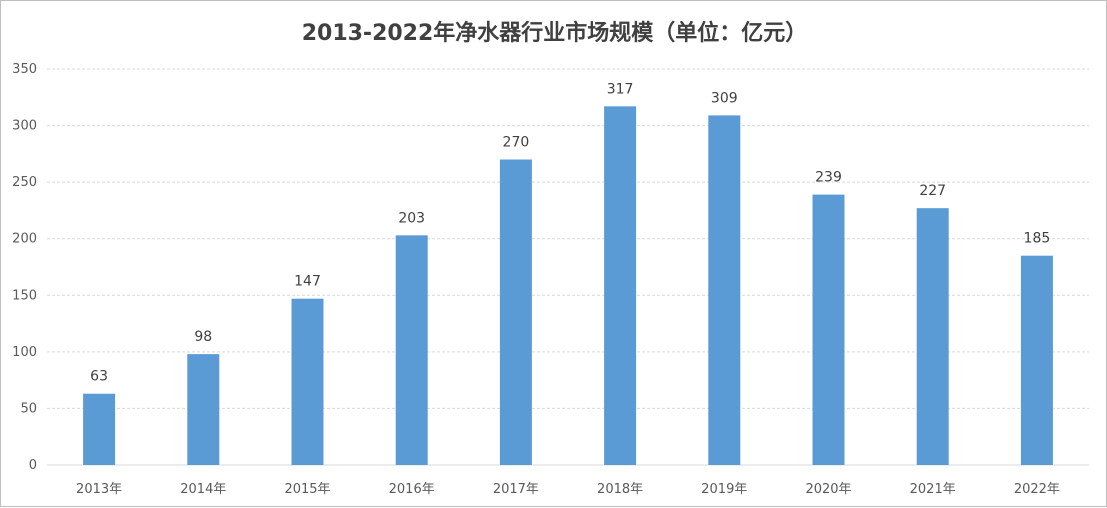  What do you see at coordinates (828, 489) in the screenshot?
I see `x-tick-label: 2020年` at bounding box center [828, 489].